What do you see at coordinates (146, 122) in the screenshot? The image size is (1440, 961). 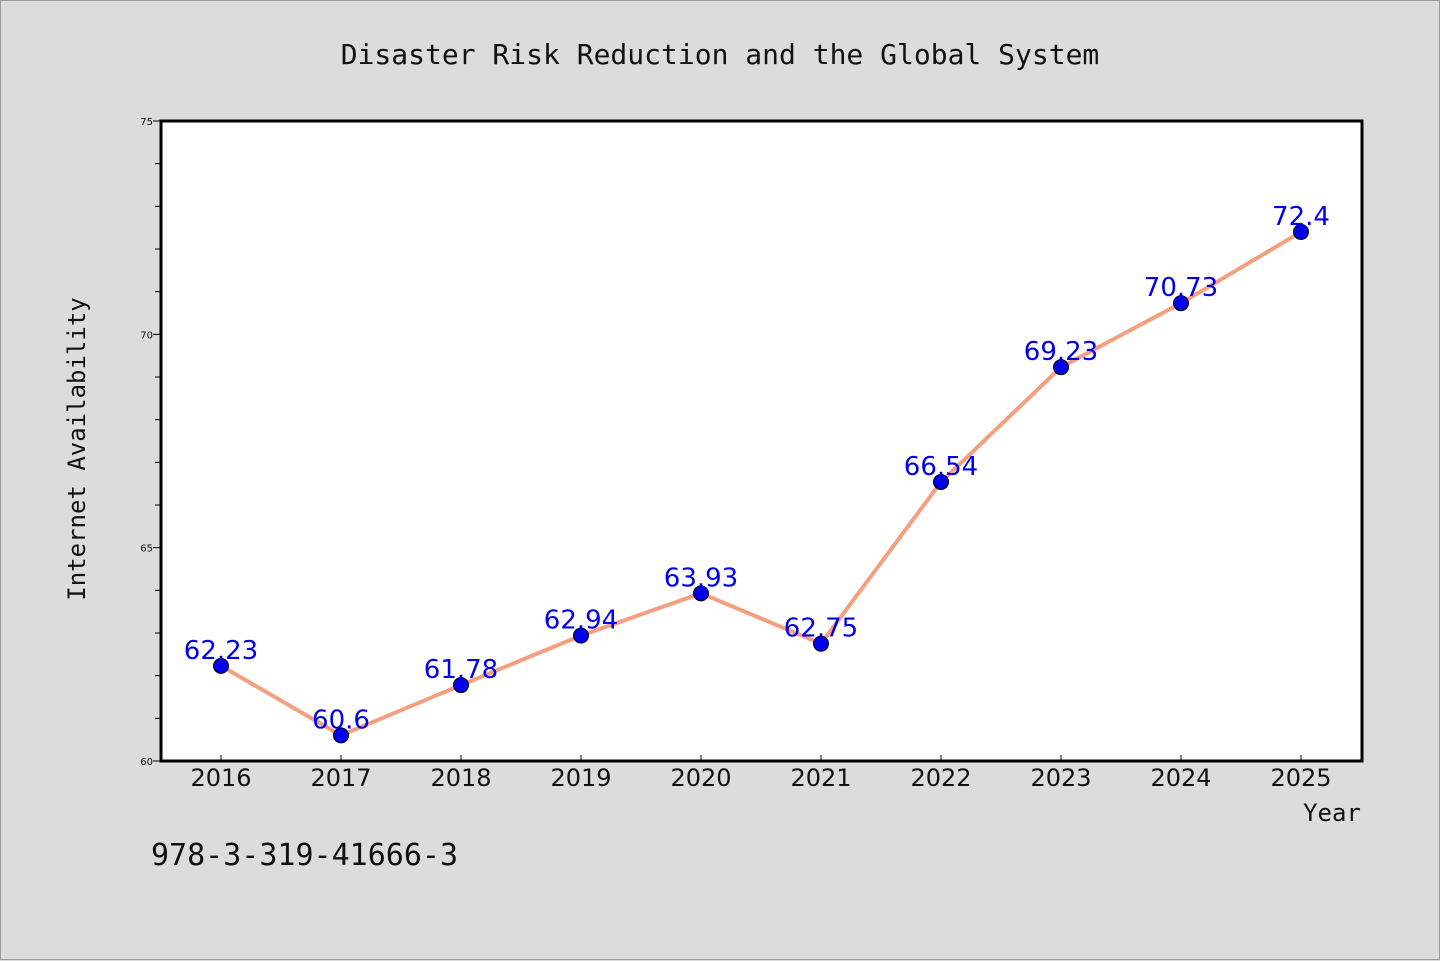 I see `y-tick-label: 75` at bounding box center [146, 122].